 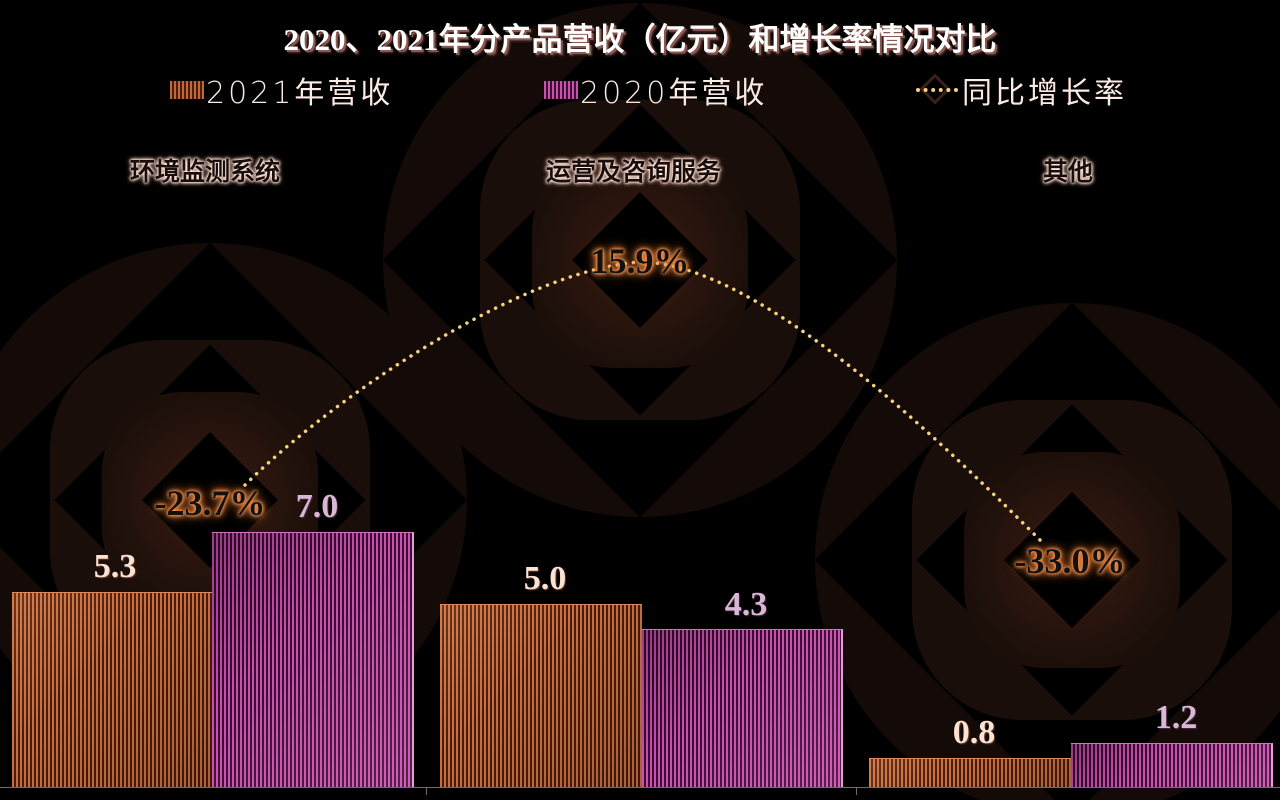 What do you see at coordinates (1068, 172) in the screenshot?
I see `category-label: 其他` at bounding box center [1068, 172].